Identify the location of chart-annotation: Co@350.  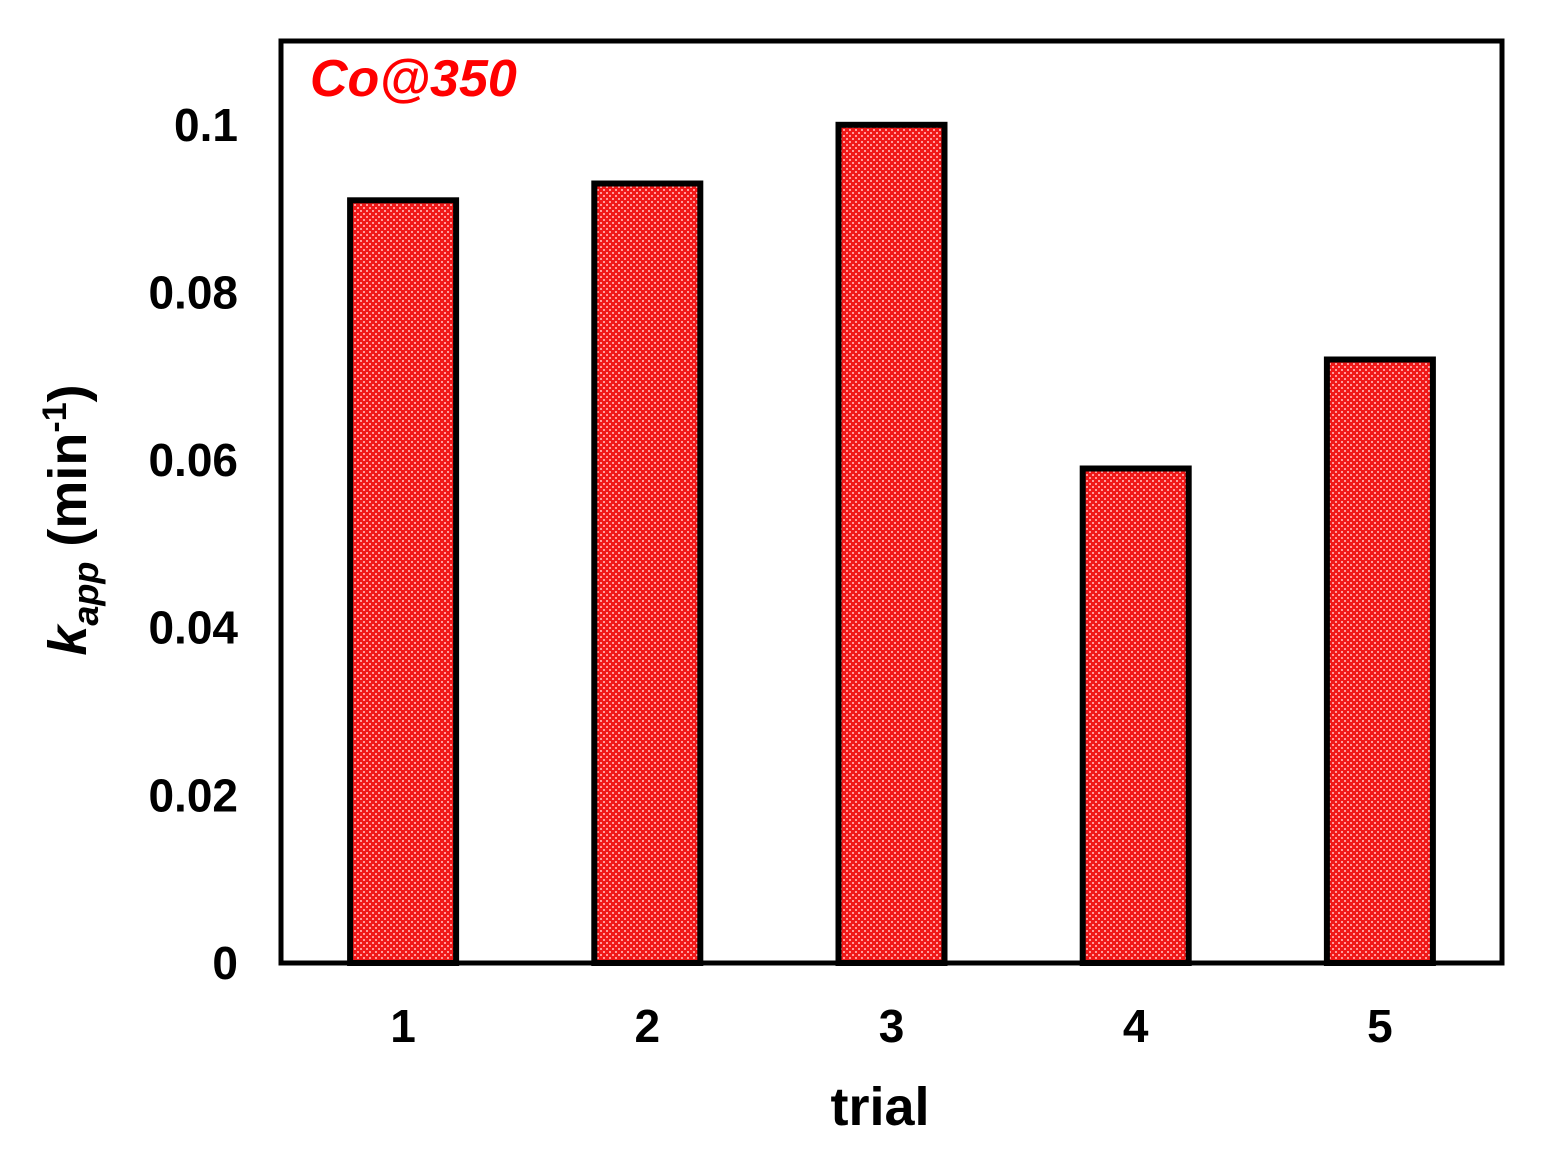
(413, 79).